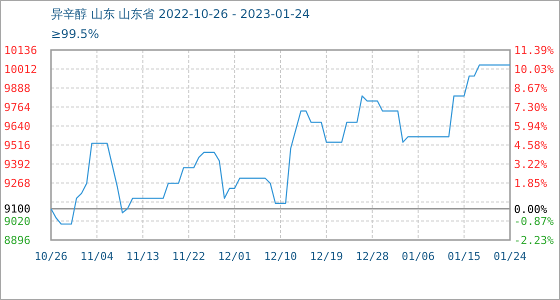  Describe the element at coordinates (372, 256) in the screenshot. I see `x-tick-label: 12/28` at that location.